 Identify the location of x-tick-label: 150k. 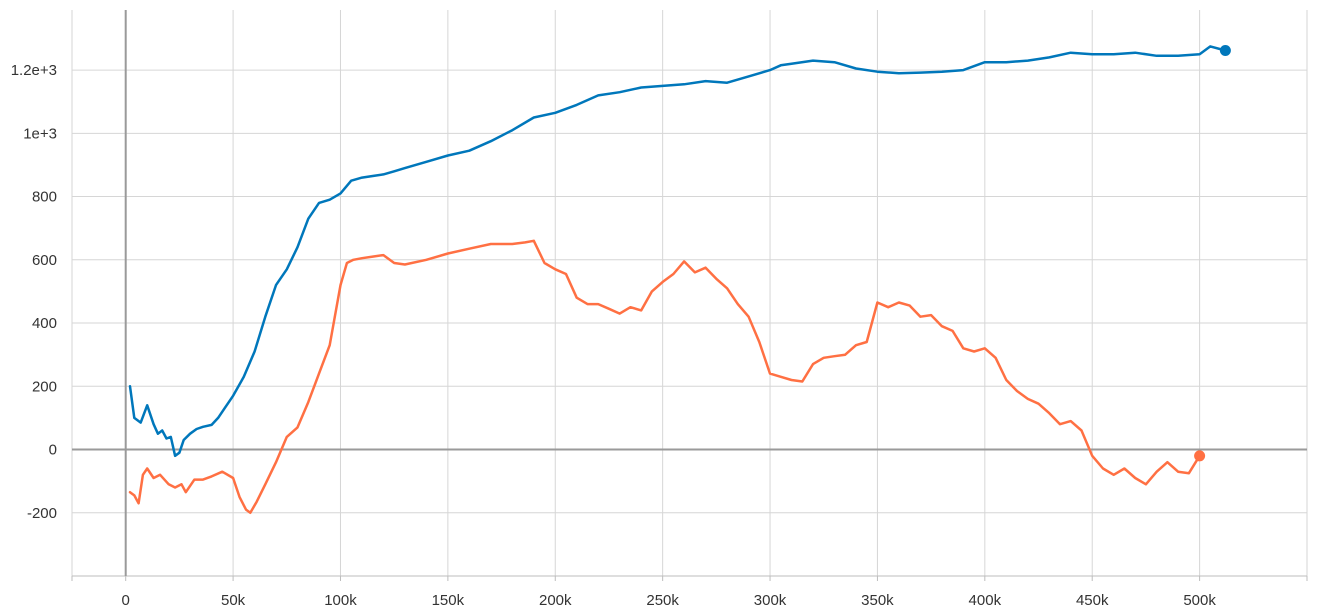
(448, 599).